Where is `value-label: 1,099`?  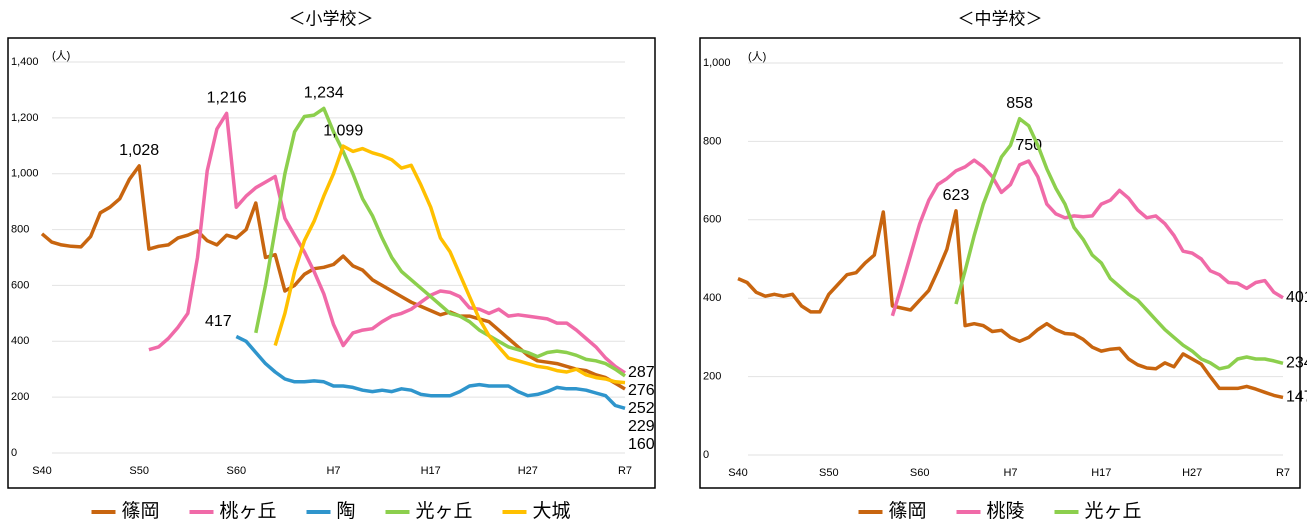 value-label: 1,099 is located at coordinates (343, 130).